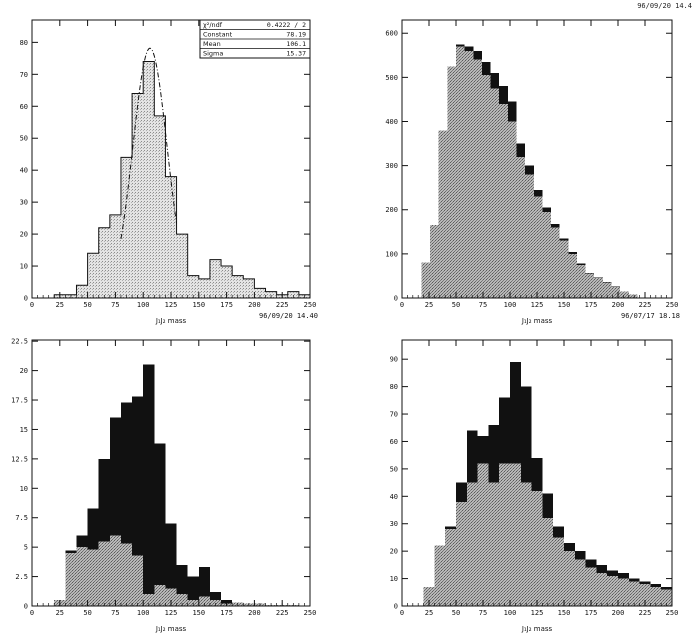 Image resolution: width=694 pixels, height=638 pixels. Describe the element at coordinates (282, 613) in the screenshot. I see `x-tick-label: 225` at that location.